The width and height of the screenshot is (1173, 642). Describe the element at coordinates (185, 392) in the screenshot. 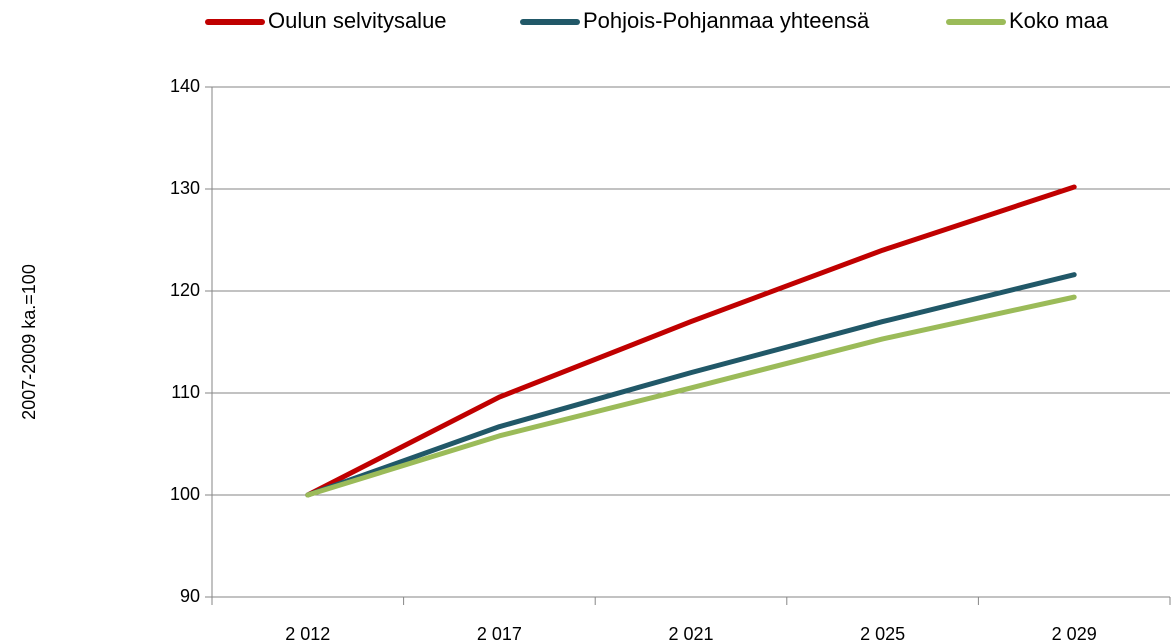

I see `y-tick-label: 110` at that location.